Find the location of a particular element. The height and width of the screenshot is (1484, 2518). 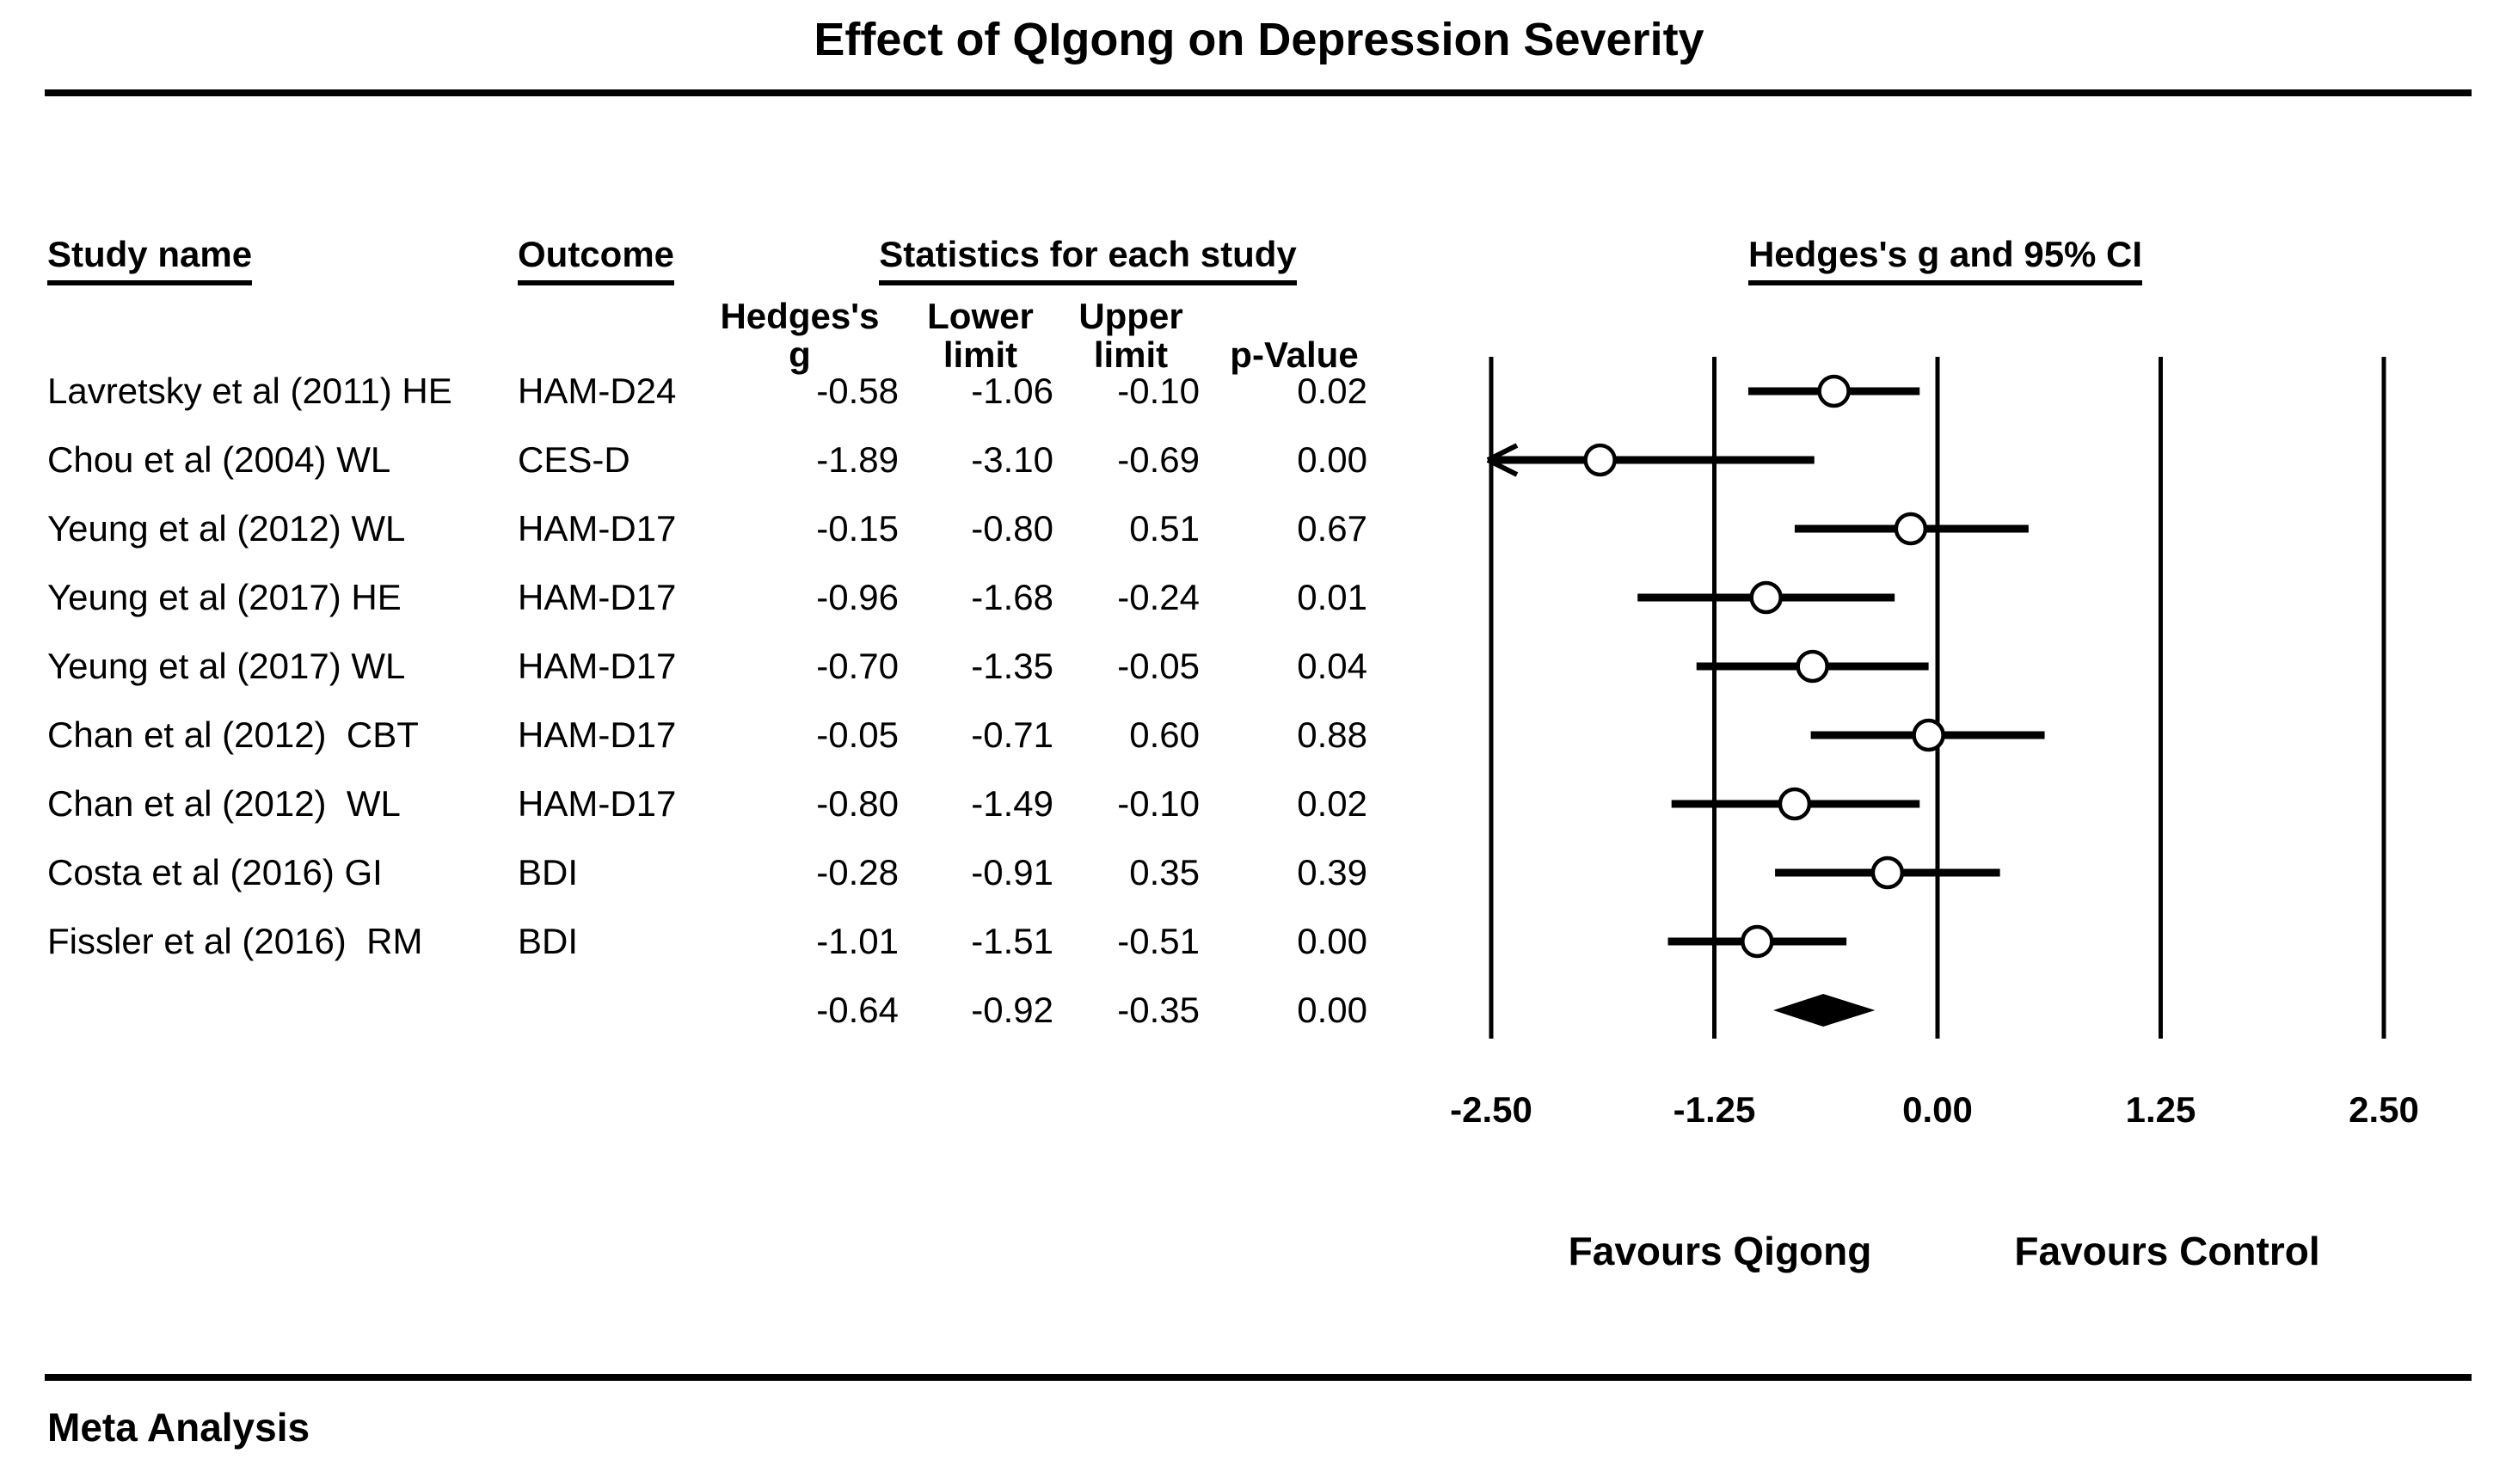

hedges-g-cell: -1.01 is located at coordinates (858, 941).